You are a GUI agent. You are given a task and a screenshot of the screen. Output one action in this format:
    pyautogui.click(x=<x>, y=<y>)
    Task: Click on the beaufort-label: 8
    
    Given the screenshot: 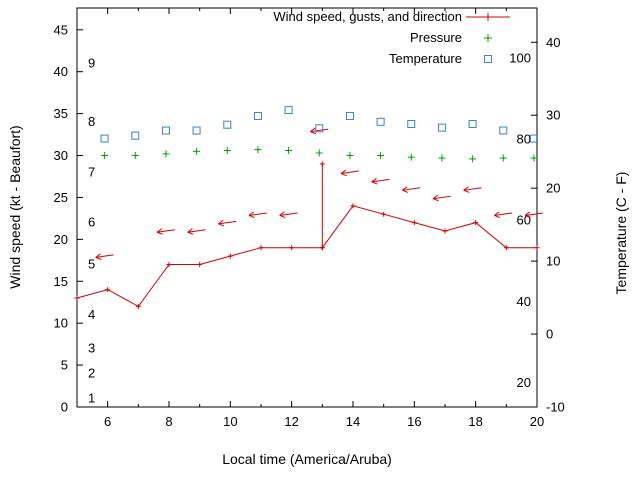 What is the action you would take?
    pyautogui.click(x=91, y=121)
    